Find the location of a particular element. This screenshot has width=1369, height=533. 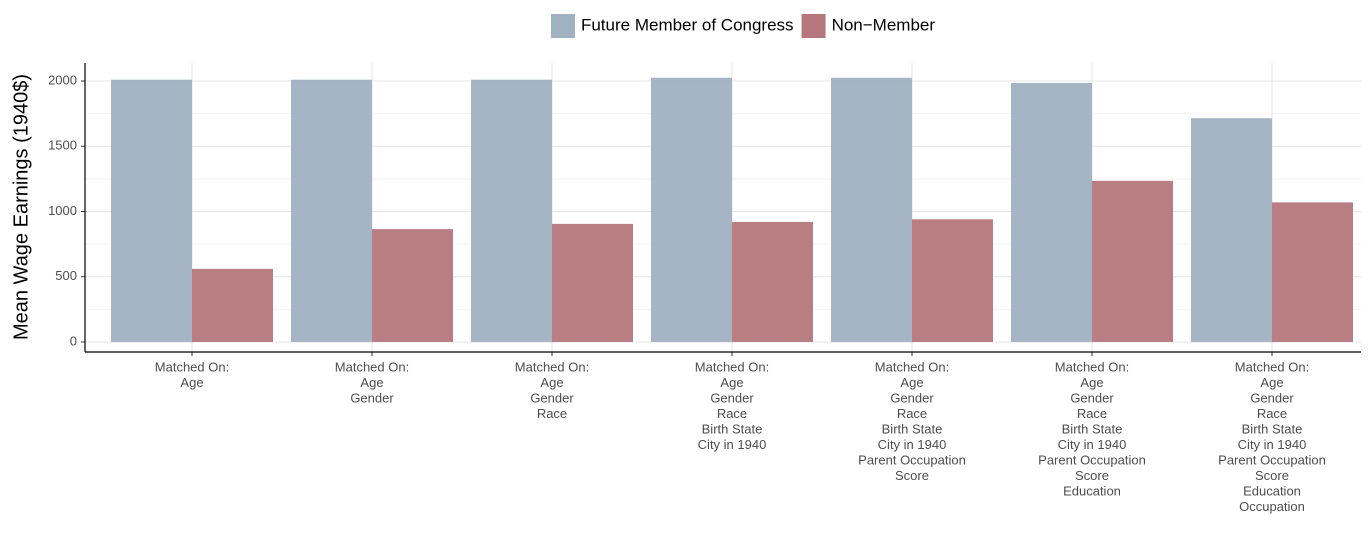

y-tick-label: 0 is located at coordinates (73, 340).